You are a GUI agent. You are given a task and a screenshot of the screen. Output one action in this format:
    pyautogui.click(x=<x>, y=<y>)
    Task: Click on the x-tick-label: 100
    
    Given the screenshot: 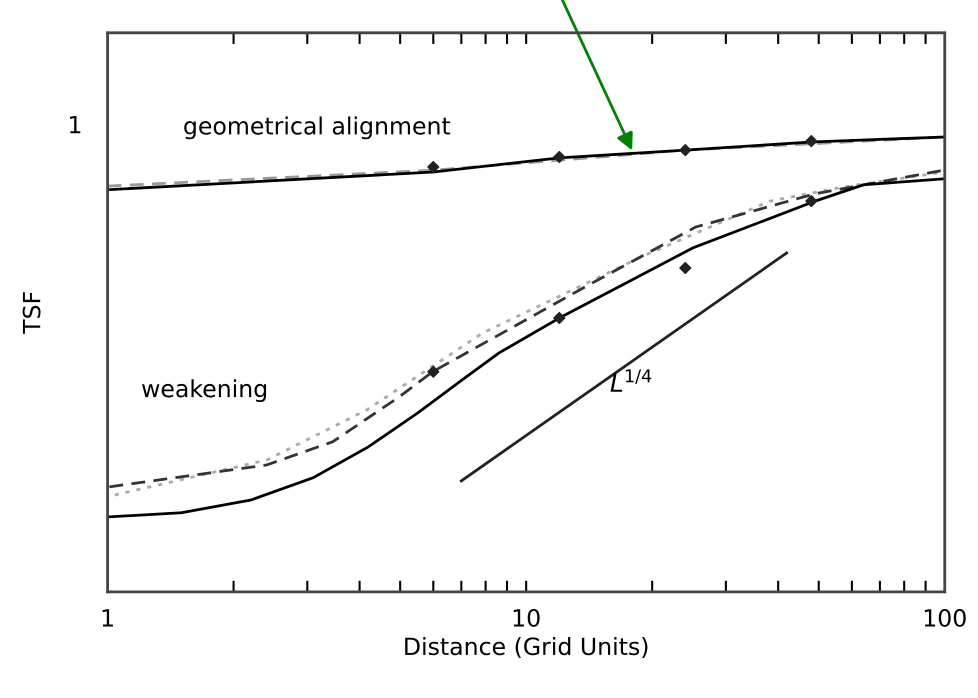 What is the action you would take?
    pyautogui.click(x=945, y=617)
    